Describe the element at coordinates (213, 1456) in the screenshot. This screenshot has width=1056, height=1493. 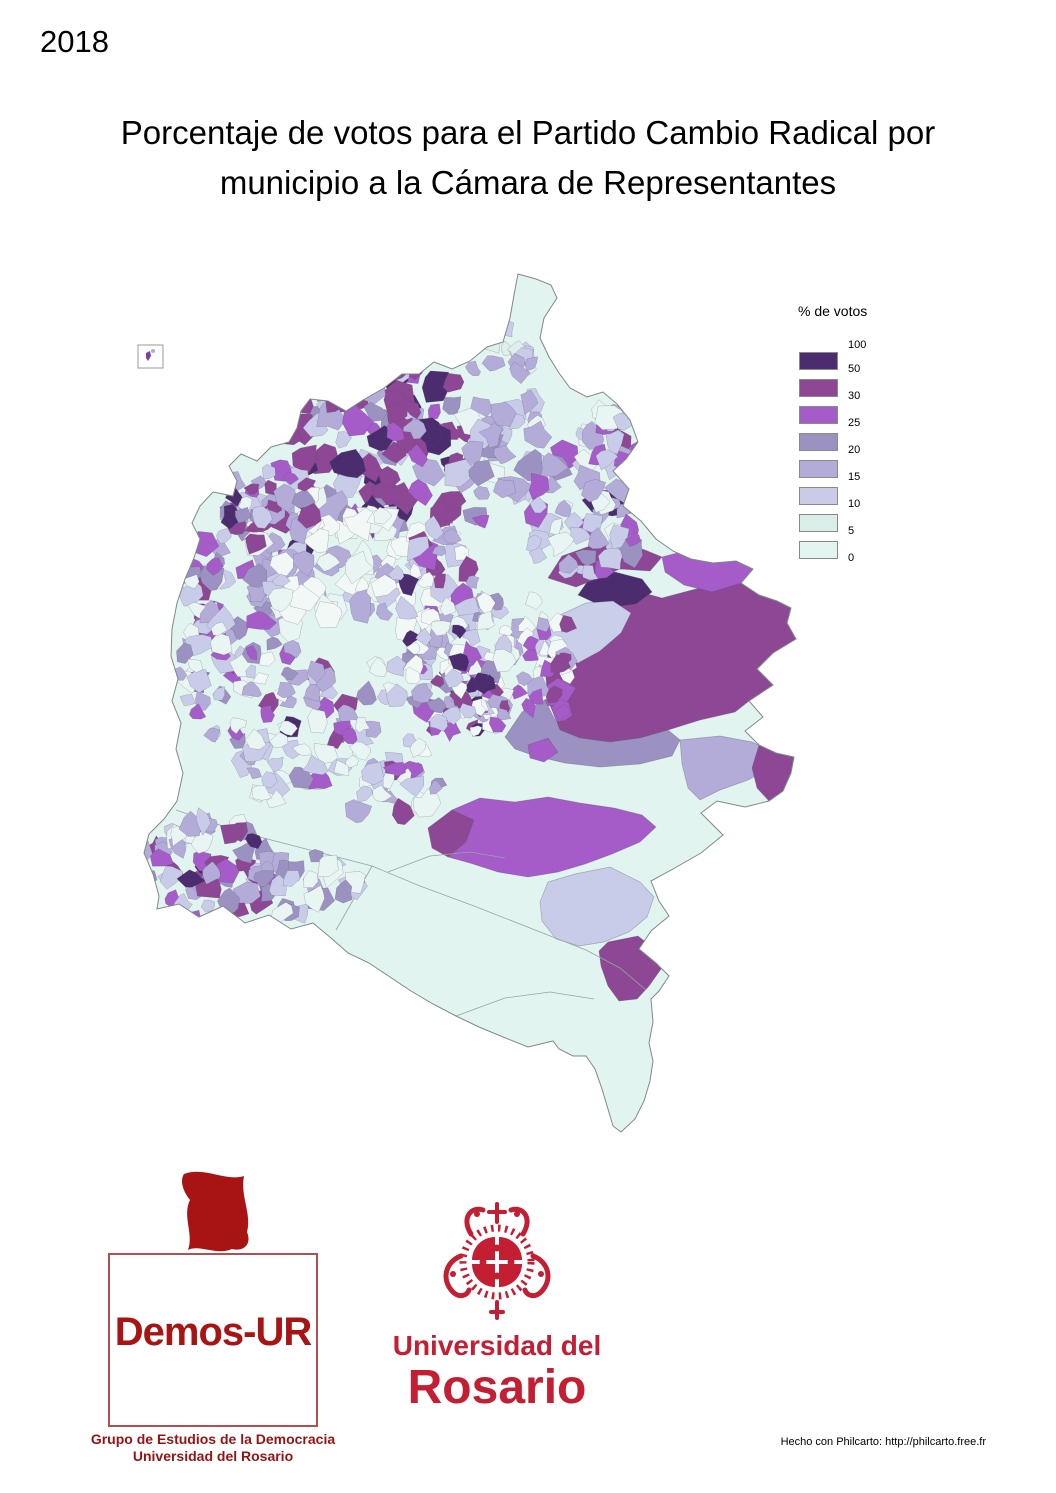
I see `demos-ur-caption-line2: Universidad del Rosario` at that location.